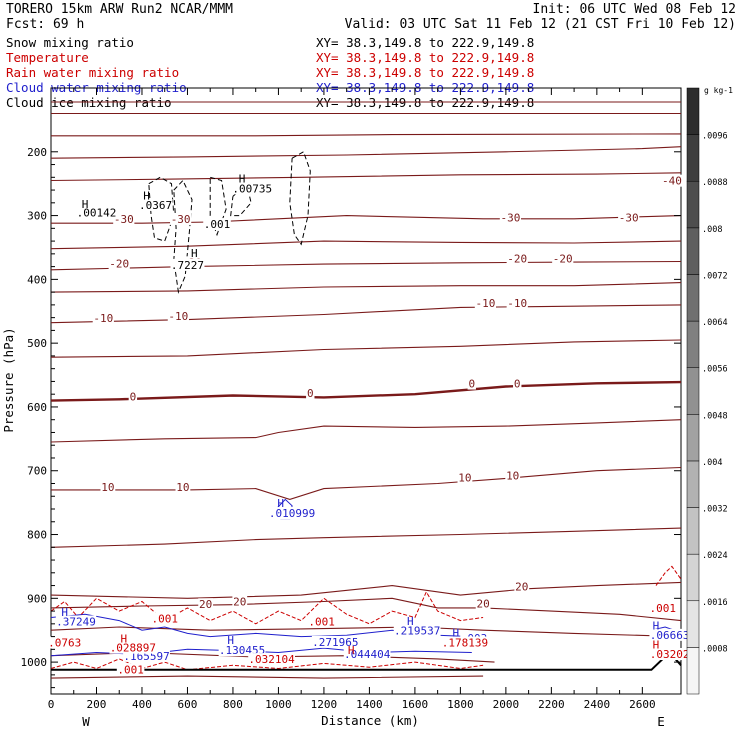 The image size is (740, 744). I want to click on temperature-label: -30, so click(181, 219).